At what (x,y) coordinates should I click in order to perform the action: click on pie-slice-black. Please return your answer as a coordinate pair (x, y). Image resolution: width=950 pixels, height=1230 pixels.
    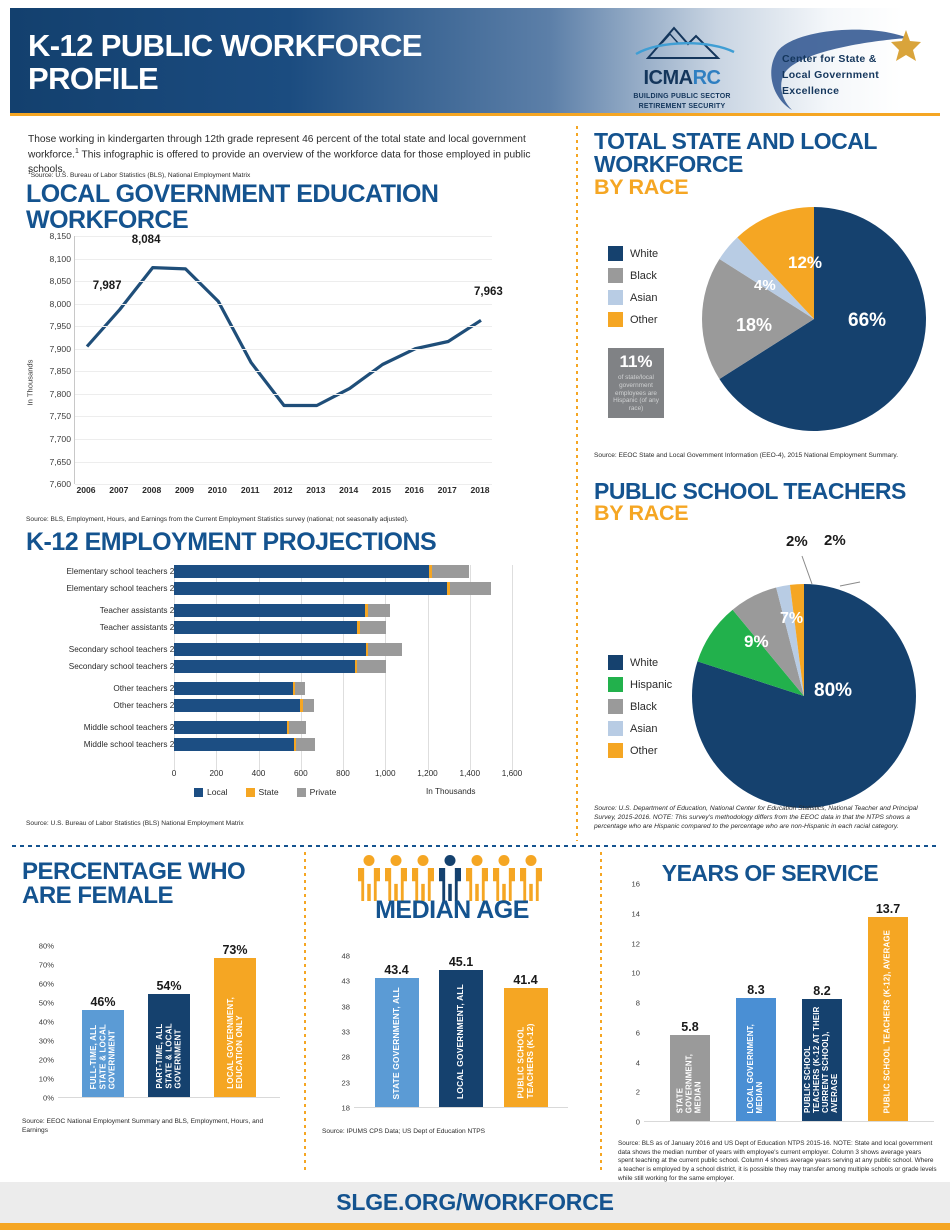
    Looking at the image, I should click on (758, 319).